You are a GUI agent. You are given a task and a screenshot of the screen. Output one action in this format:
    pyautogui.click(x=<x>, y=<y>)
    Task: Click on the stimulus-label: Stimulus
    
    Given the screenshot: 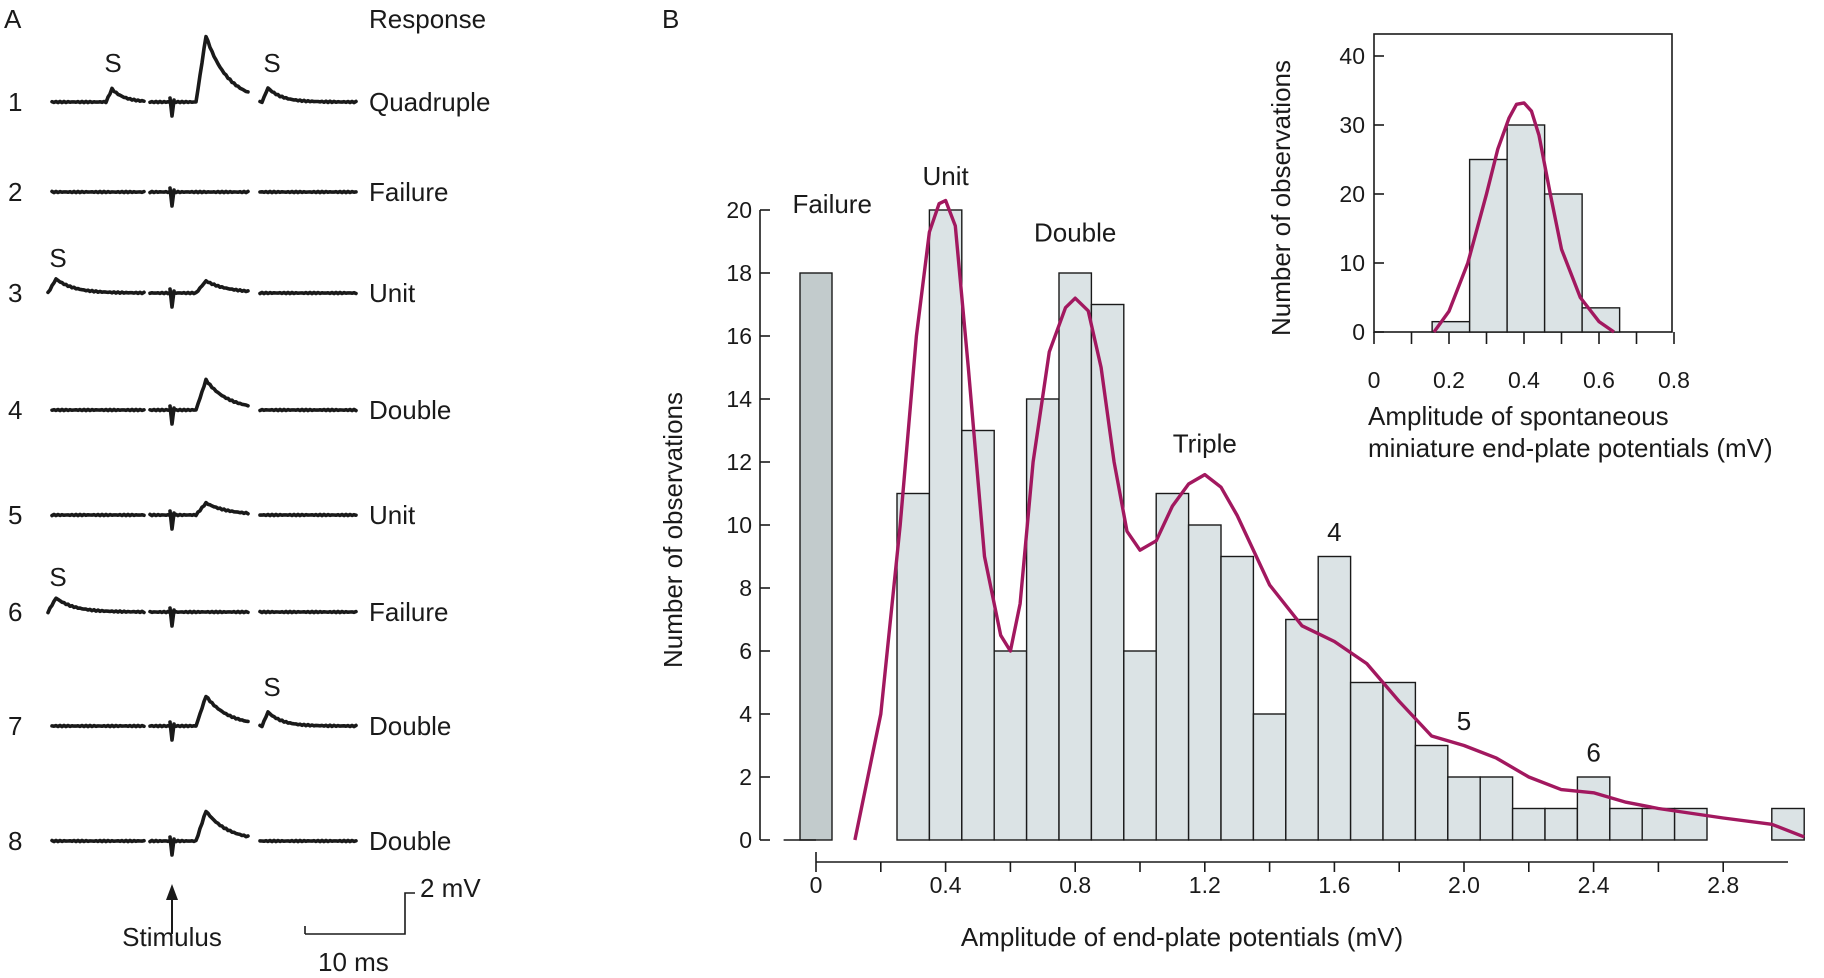 What is the action you would take?
    pyautogui.click(x=172, y=937)
    